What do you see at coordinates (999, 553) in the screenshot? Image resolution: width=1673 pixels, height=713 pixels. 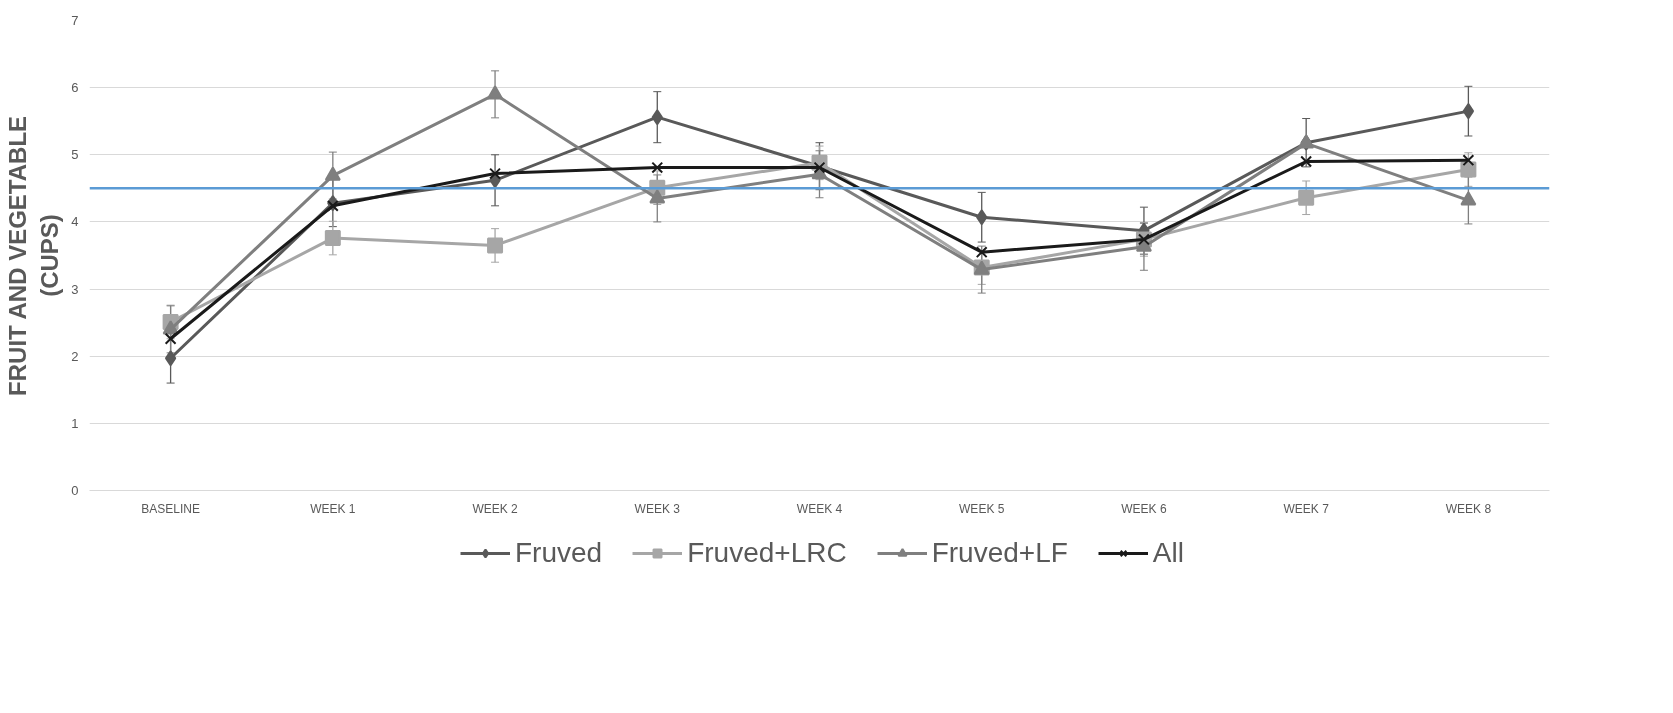 I see `legend-label: Fruved+LF` at bounding box center [999, 553].